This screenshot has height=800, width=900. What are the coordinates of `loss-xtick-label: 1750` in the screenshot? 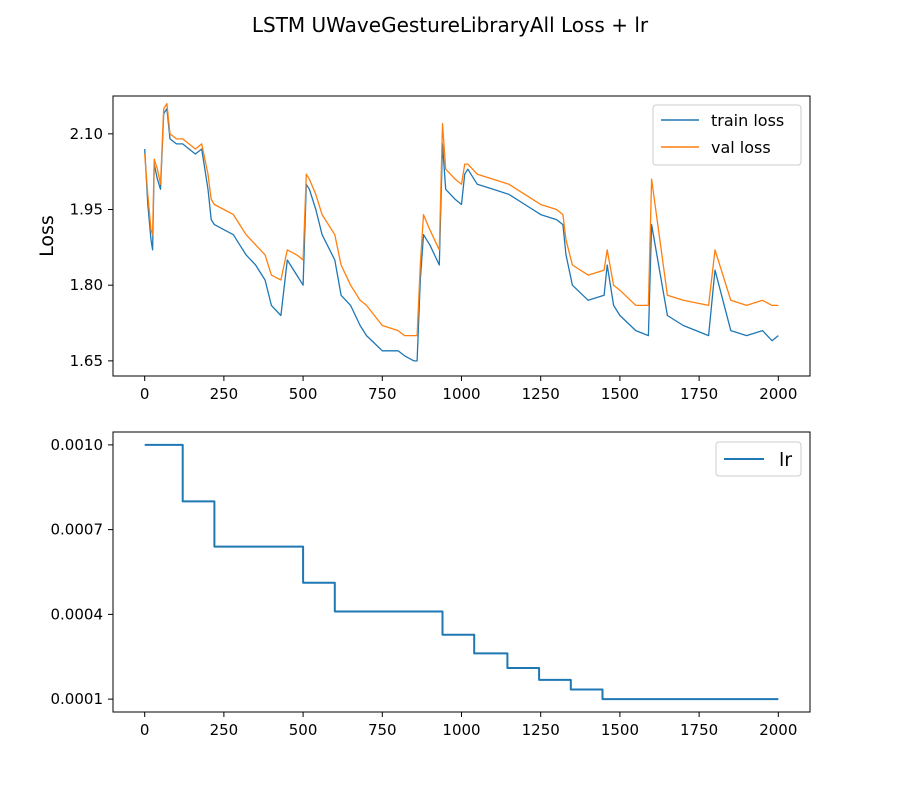 It's located at (699, 394).